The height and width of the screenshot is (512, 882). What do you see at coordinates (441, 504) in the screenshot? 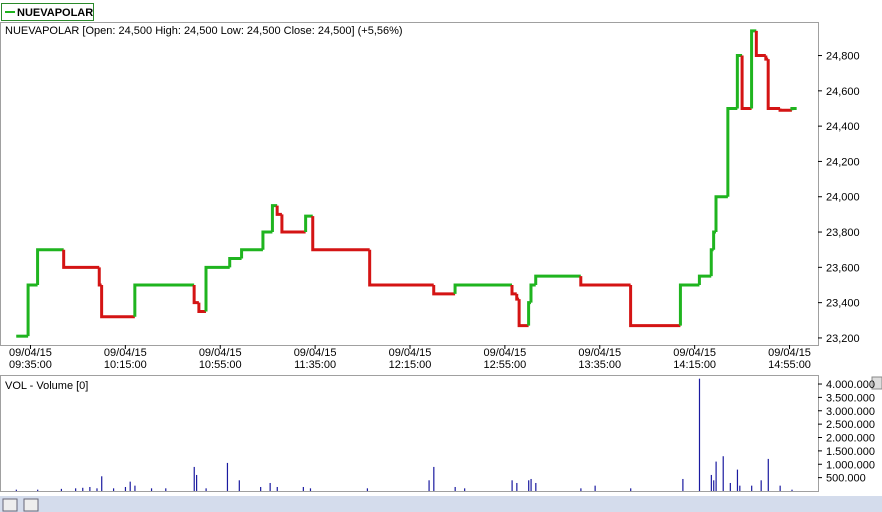
I see `toolbar` at bounding box center [441, 504].